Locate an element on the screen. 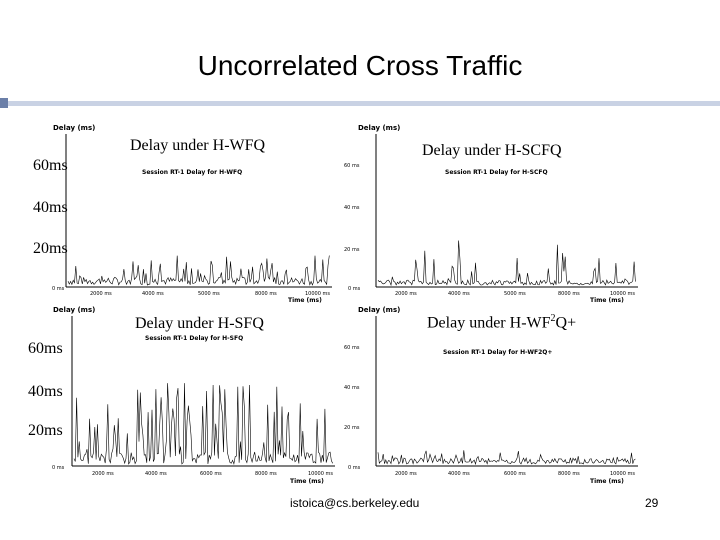 The height and width of the screenshot is (540, 720). panel-h-wfq-xtick: 5000 ms is located at coordinates (209, 294).